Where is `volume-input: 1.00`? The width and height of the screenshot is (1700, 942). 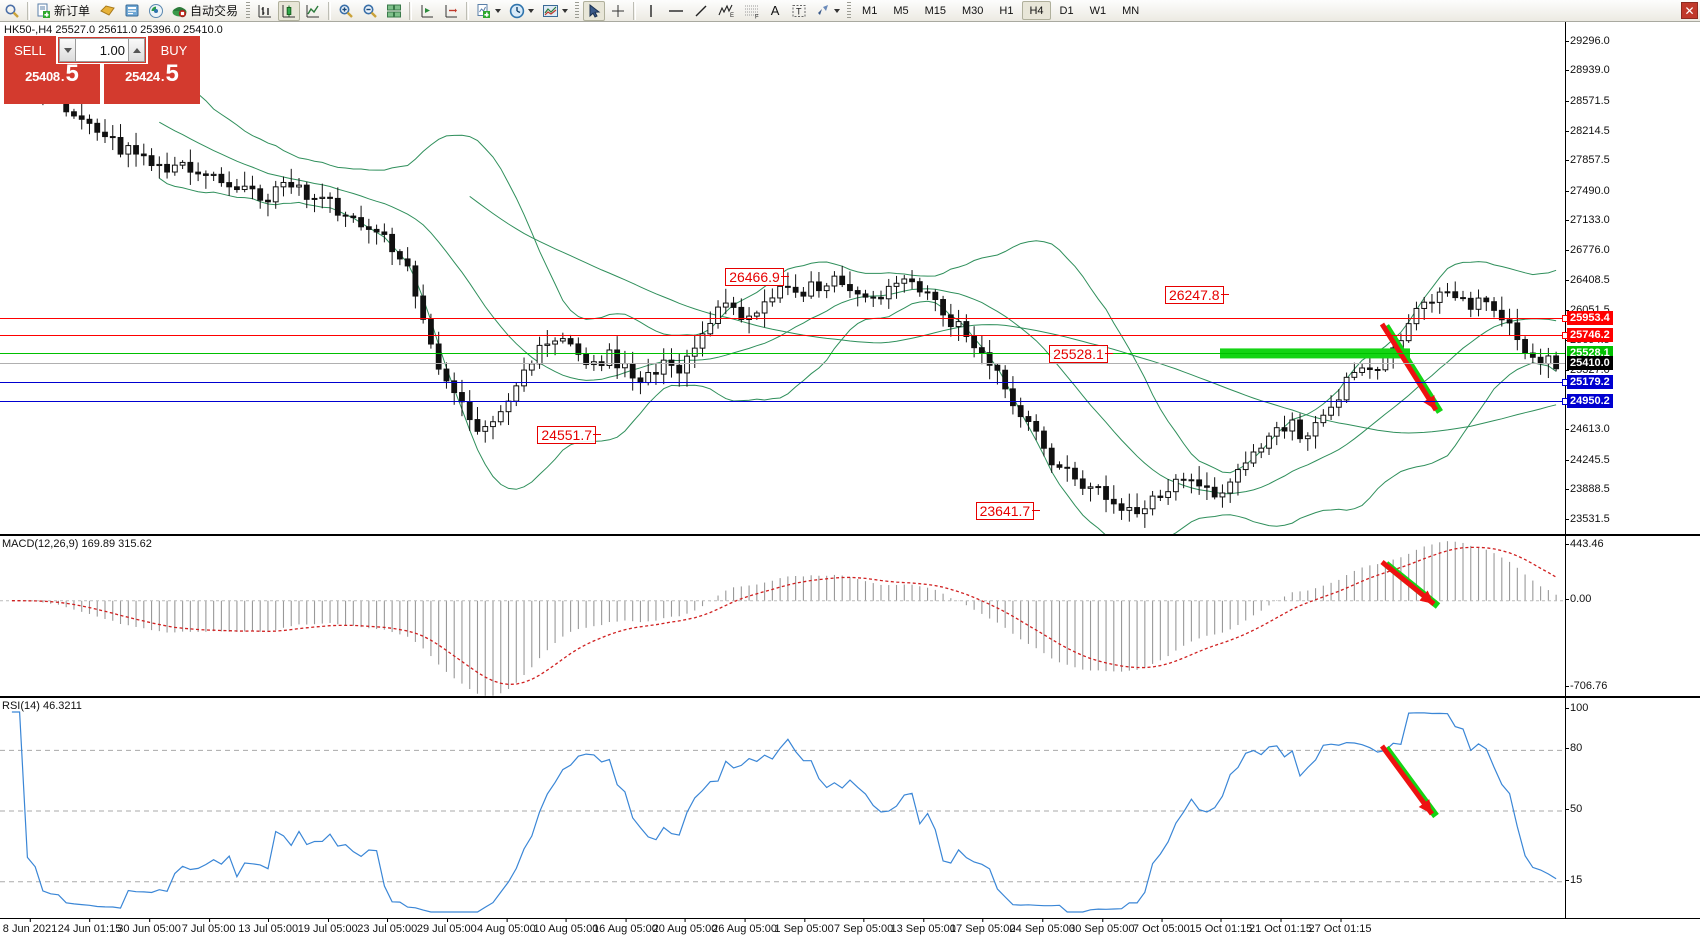
volume-input: 1.00 is located at coordinates (102, 50).